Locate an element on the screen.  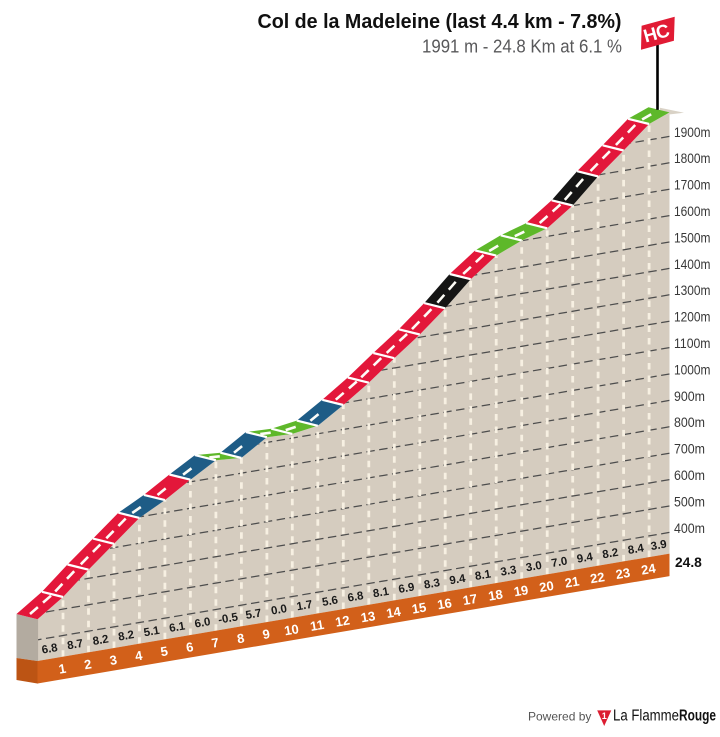
svg-text: 5.1 is located at coordinates (152, 632).